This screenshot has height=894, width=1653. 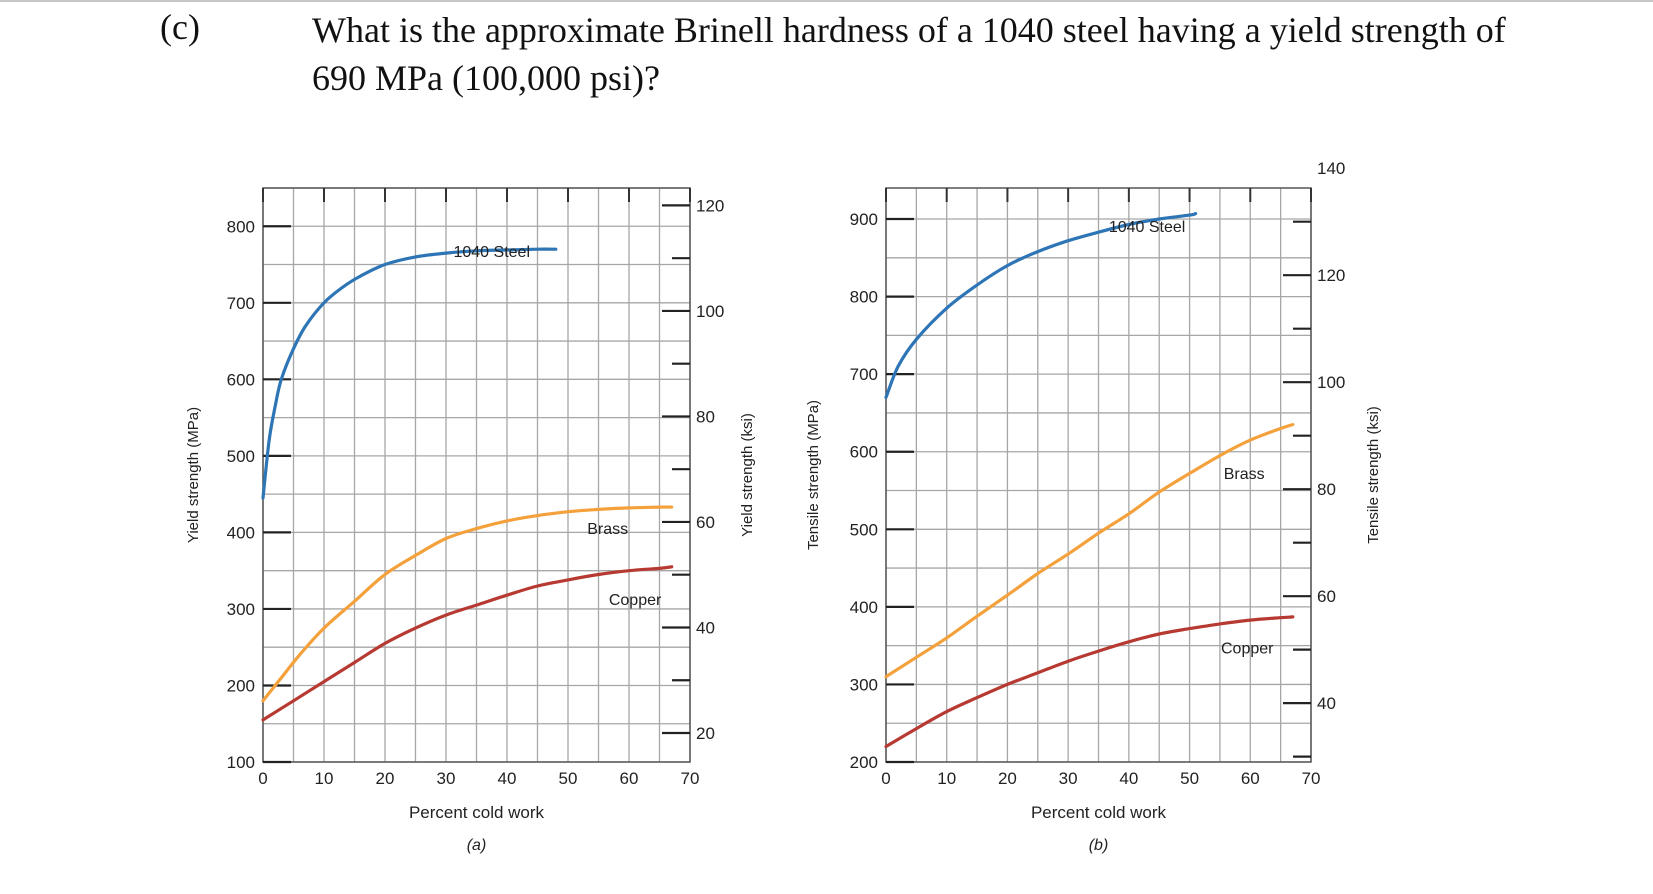 What do you see at coordinates (813, 475) in the screenshot?
I see `y-axis-title: Tensile strength (MPa)` at bounding box center [813, 475].